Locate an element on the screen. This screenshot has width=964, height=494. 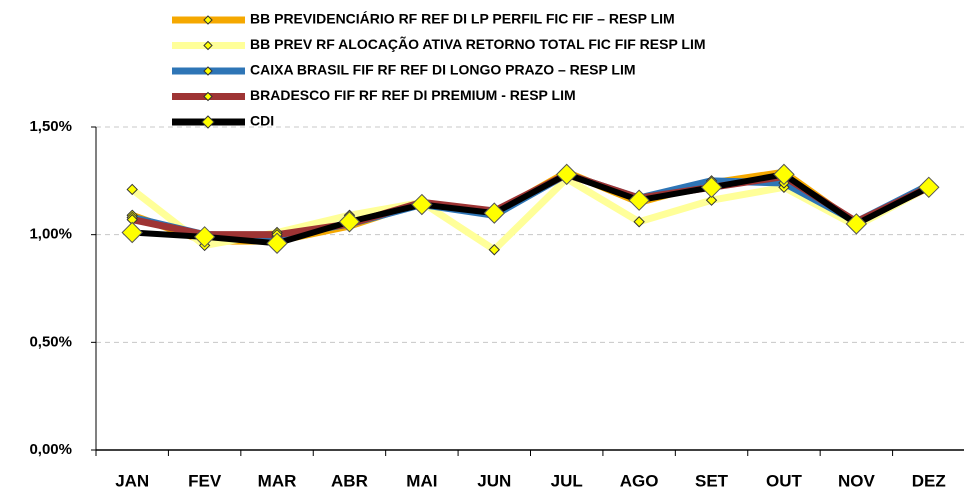
x-tick-label: OUT is located at coordinates (784, 480).